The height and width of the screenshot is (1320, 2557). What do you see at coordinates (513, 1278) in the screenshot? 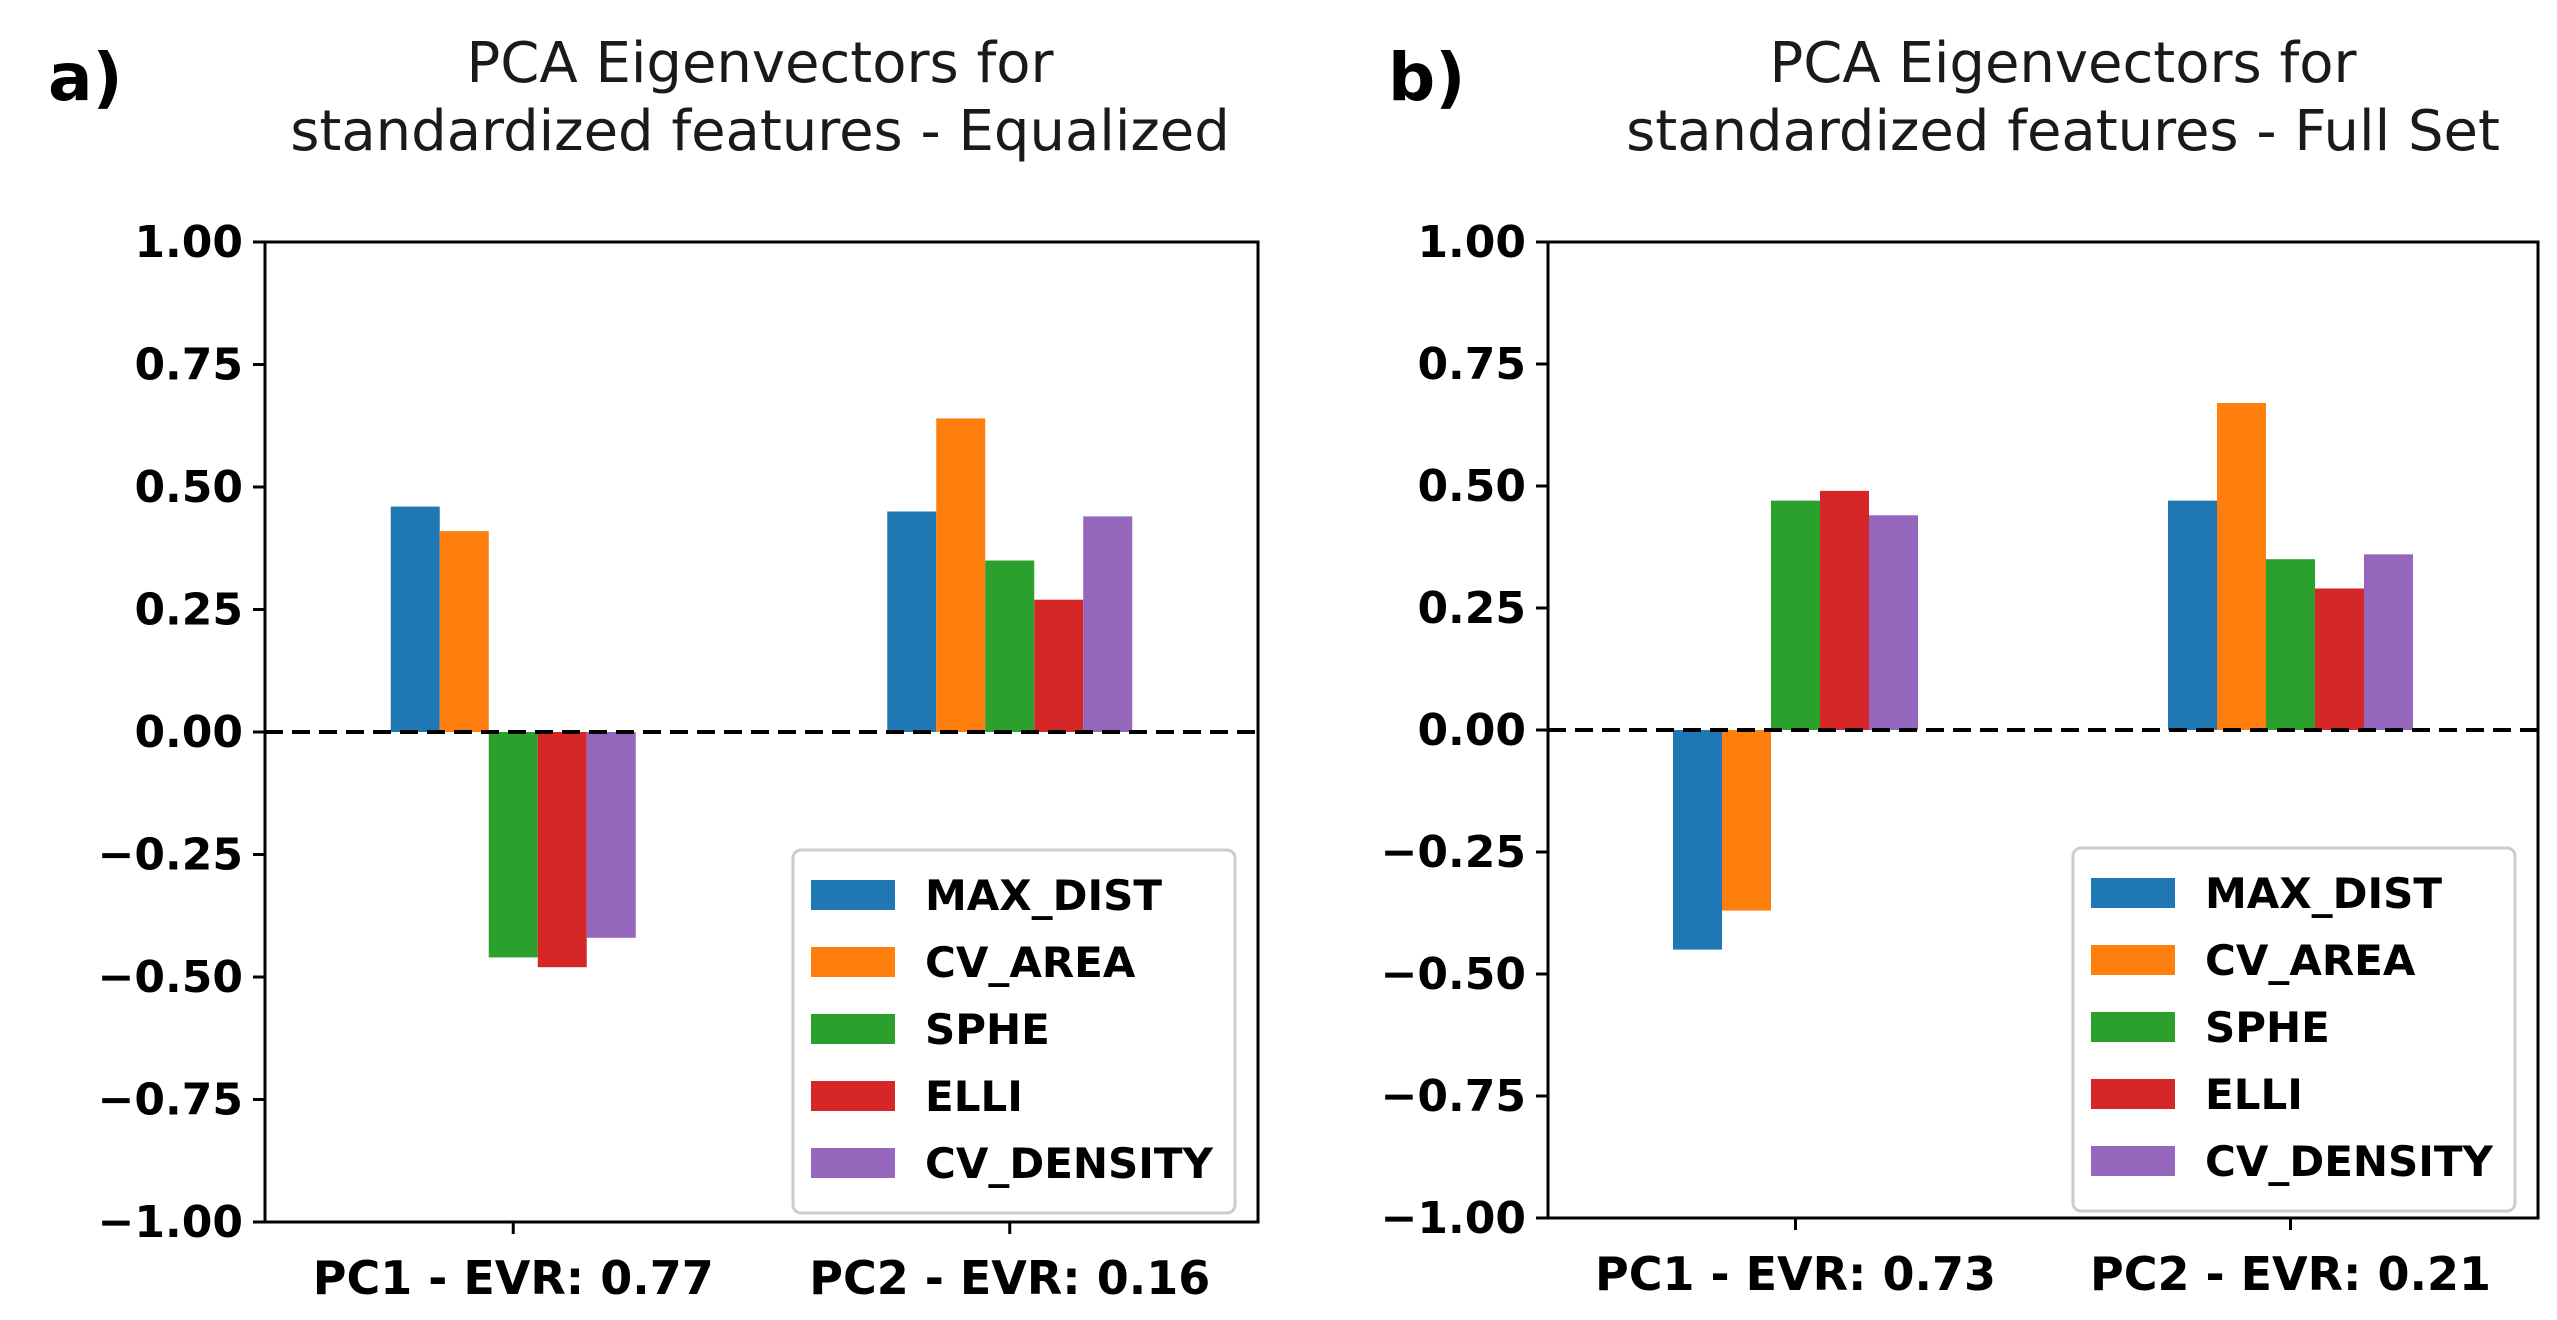
I see `x-tick-label: PC1 - EVR: 0.77` at bounding box center [513, 1278].